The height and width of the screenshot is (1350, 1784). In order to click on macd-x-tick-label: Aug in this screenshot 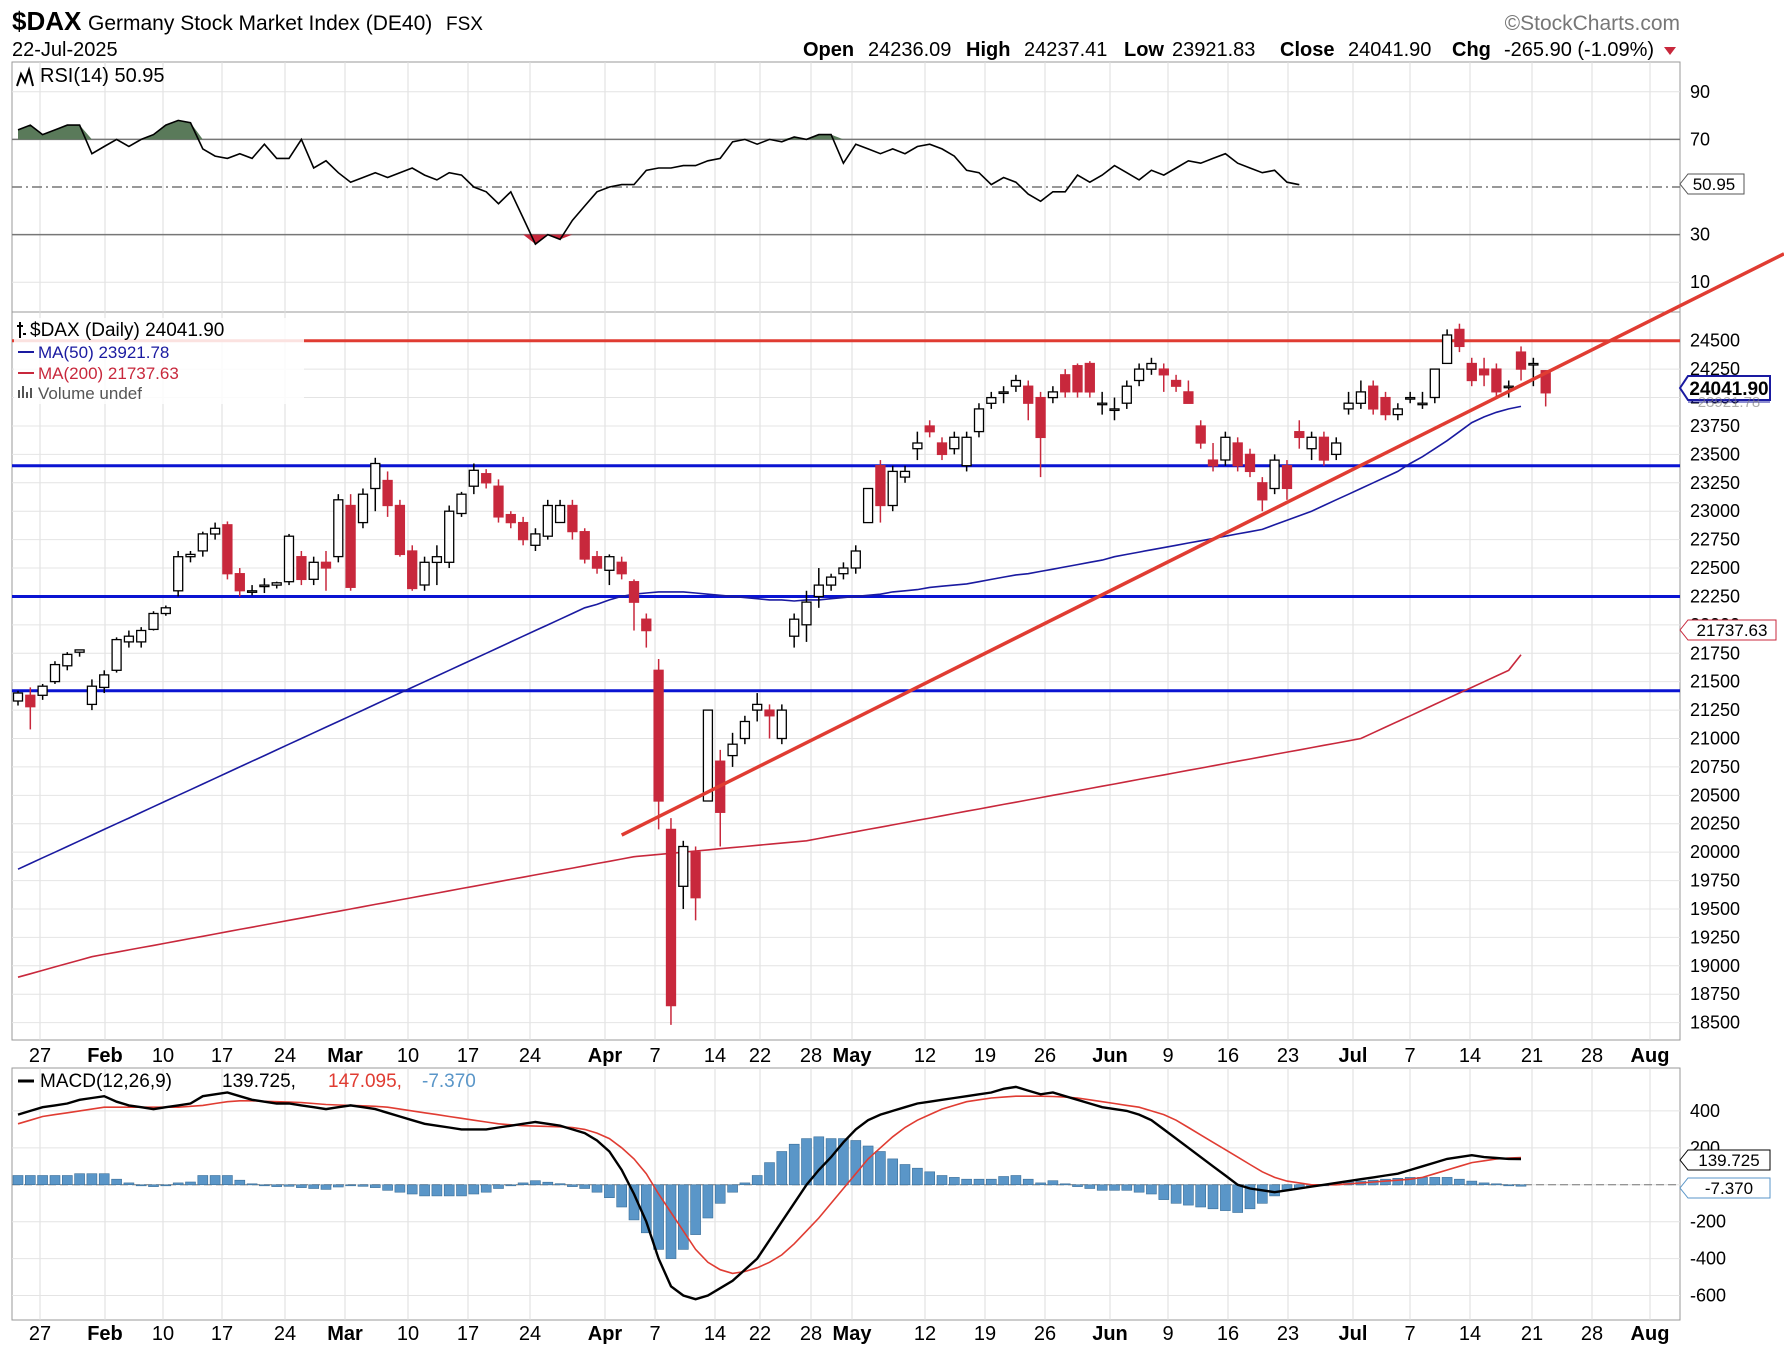, I will do `click(1650, 1334)`.